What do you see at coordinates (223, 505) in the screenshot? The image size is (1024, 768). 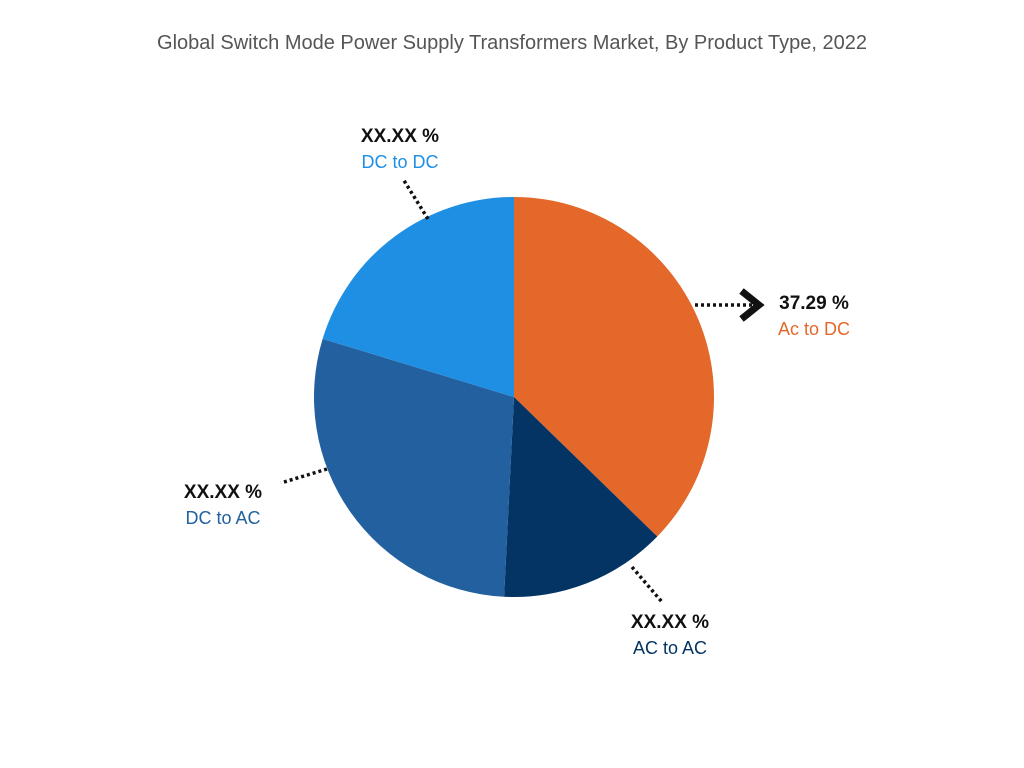 I see `label-dc-to-ac: XX.XX % DC to AC` at bounding box center [223, 505].